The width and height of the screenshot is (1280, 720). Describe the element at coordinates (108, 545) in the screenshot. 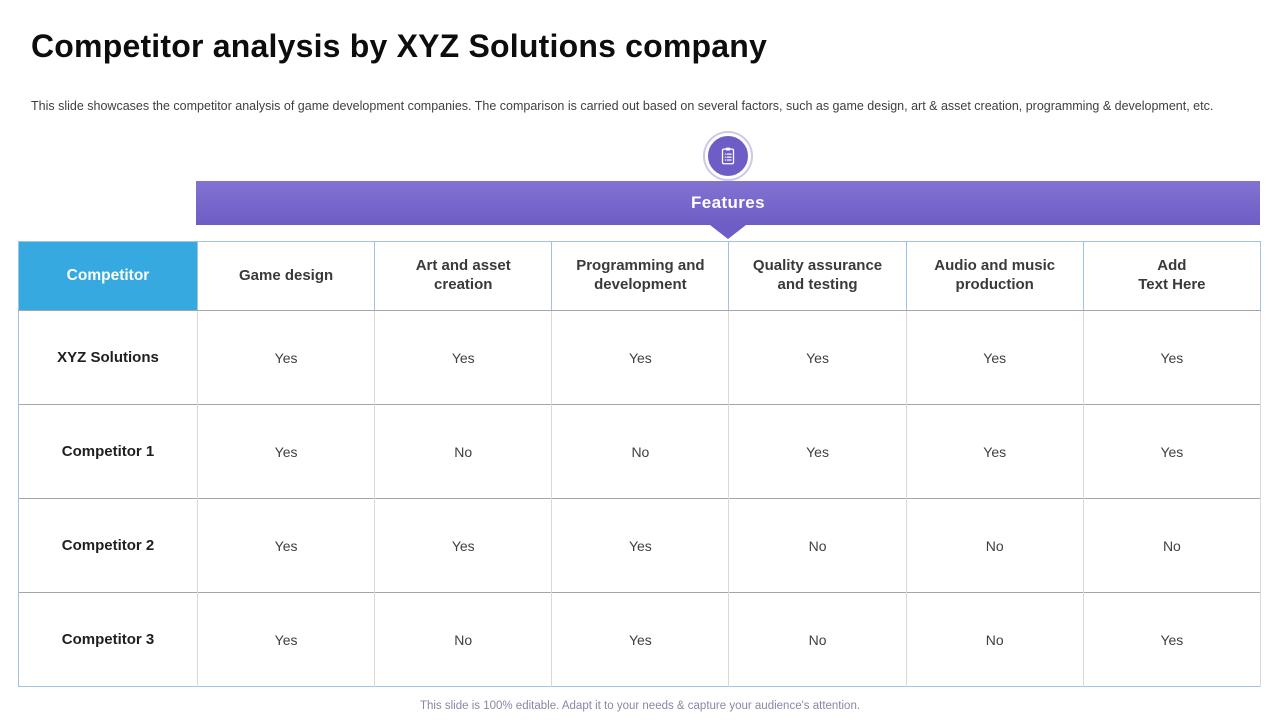

I see `row-header: Competitor 2` at that location.